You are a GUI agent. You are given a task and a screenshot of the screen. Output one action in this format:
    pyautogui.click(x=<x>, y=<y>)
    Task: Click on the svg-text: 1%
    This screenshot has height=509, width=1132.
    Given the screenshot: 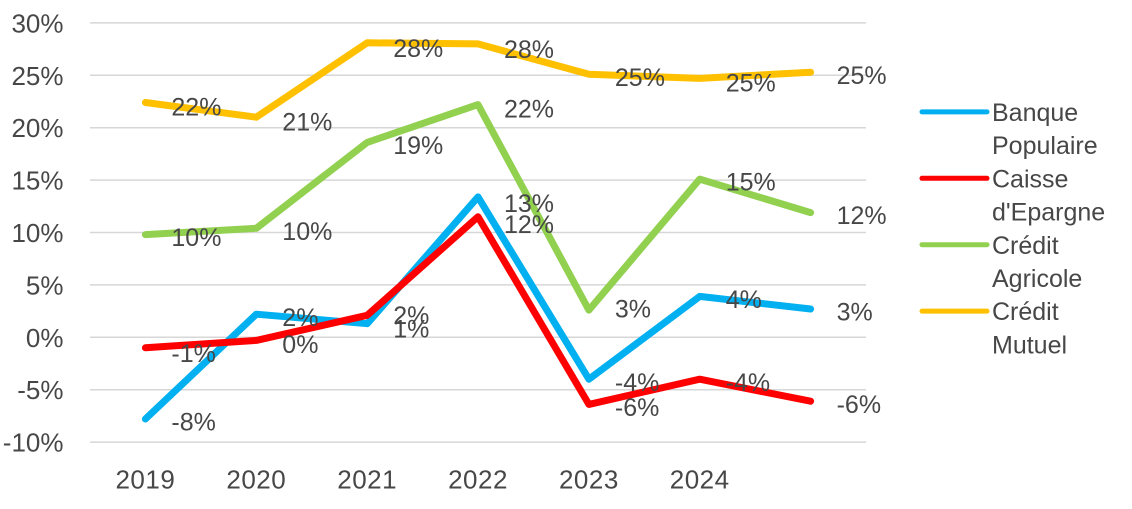 What is the action you would take?
    pyautogui.click(x=411, y=329)
    